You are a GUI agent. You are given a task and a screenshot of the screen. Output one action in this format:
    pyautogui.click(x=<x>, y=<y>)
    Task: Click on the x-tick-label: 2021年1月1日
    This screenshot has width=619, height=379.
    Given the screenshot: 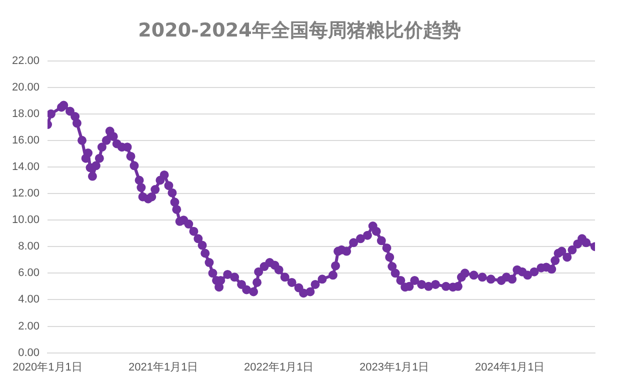 What is the action you would take?
    pyautogui.click(x=163, y=367)
    